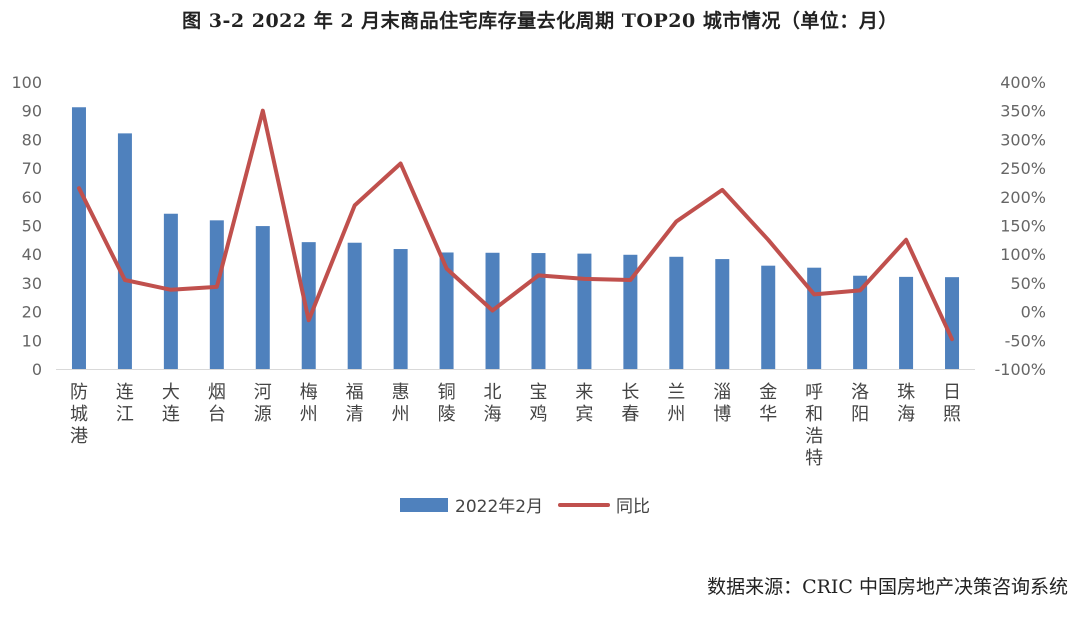 This screenshot has width=1080, height=623. Describe the element at coordinates (401, 403) in the screenshot. I see `category-label: 惠州` at that location.